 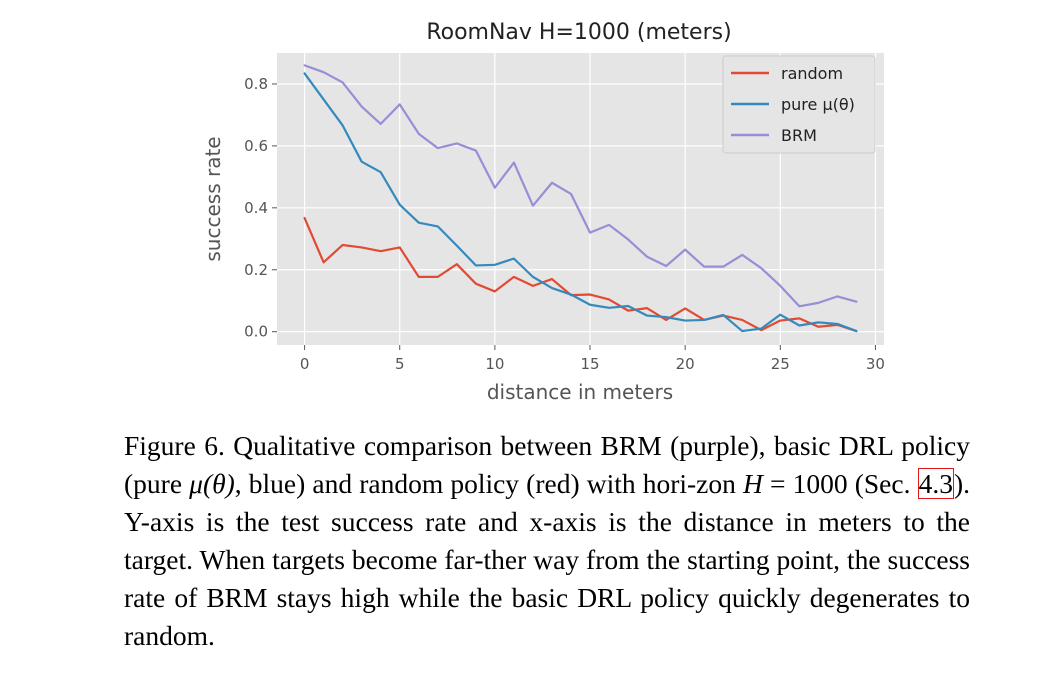 I want to click on caption-math-h: H, so click(x=753, y=483).